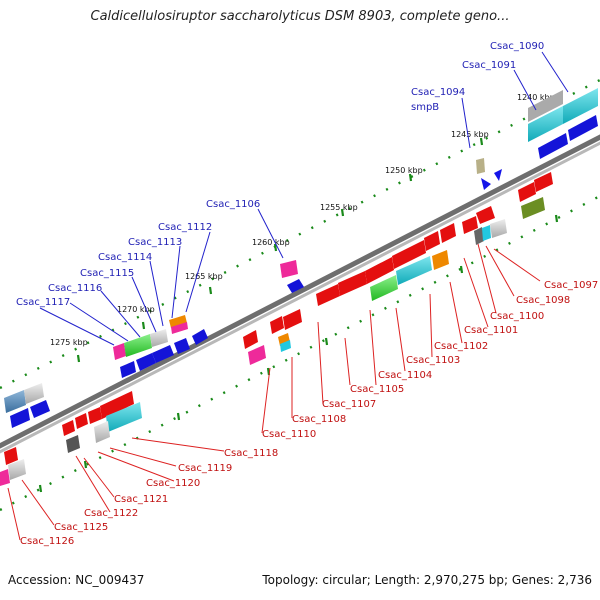  What do you see at coordinates (185, 227) in the screenshot?
I see `gene-label: Csac_1112` at bounding box center [185, 227].